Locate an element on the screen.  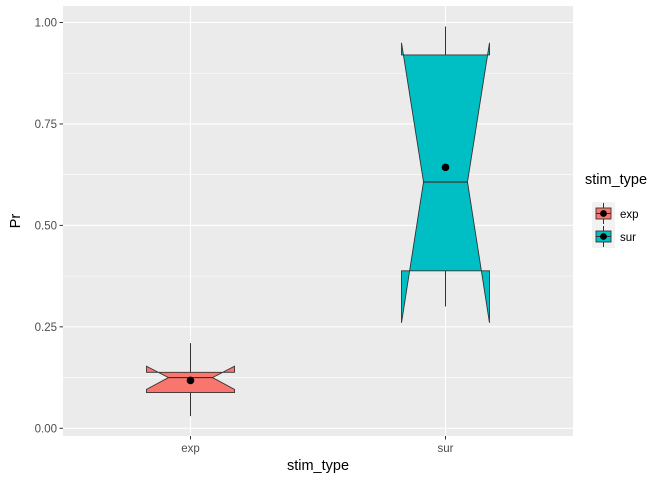
x-axis-label: stim_type is located at coordinates (318, 466).